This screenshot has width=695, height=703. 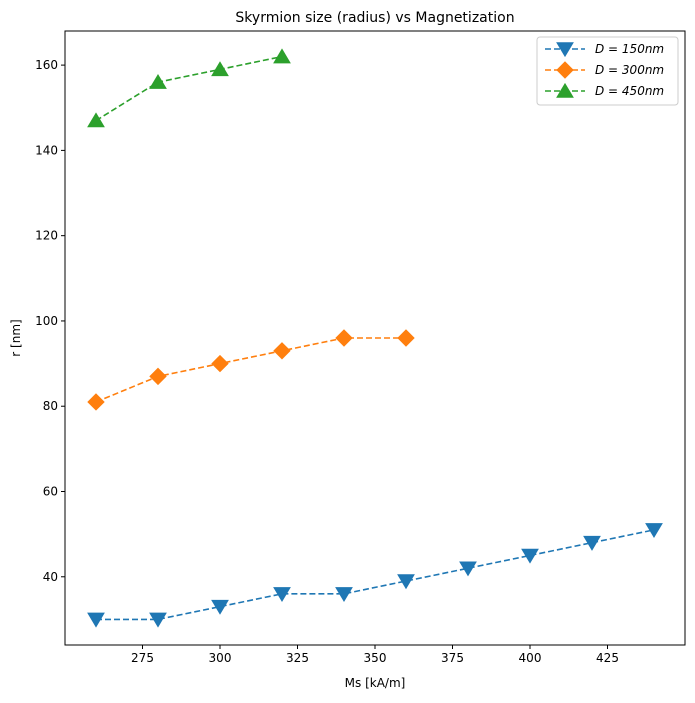 I want to click on y-tick-label: 140, so click(x=46, y=150).